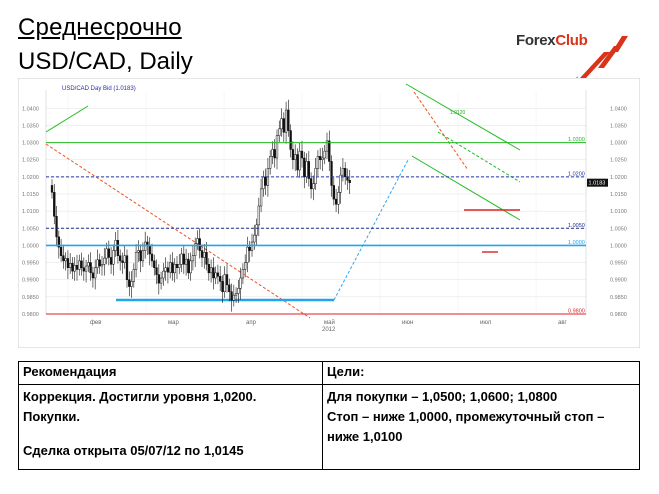 This screenshot has height=494, width=659. I want to click on x-tick-label: мар, so click(173, 323).